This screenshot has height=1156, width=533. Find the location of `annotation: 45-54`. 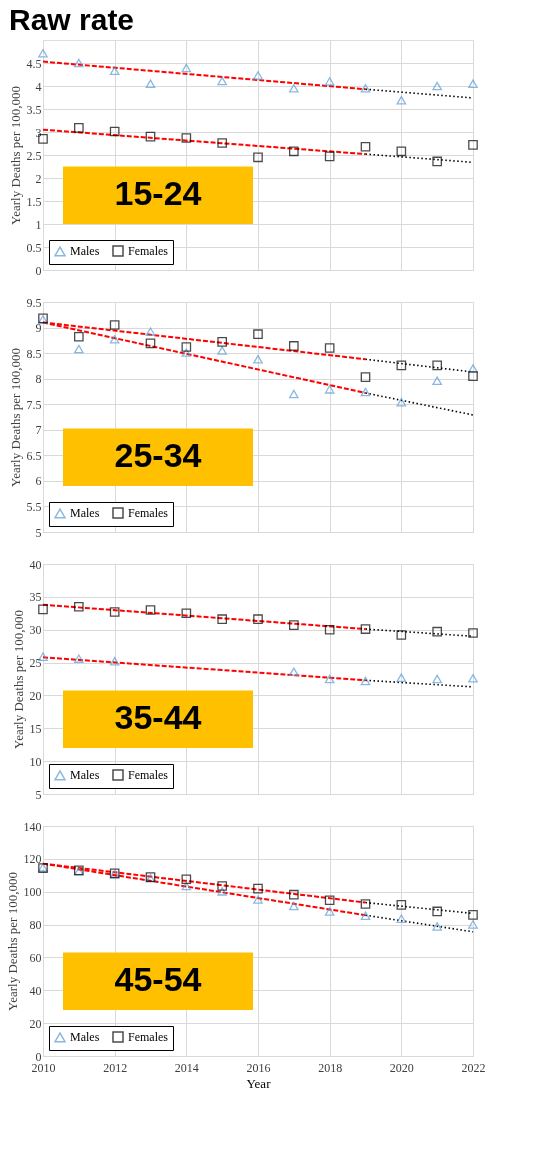

annotation: 45-54 is located at coordinates (158, 979).